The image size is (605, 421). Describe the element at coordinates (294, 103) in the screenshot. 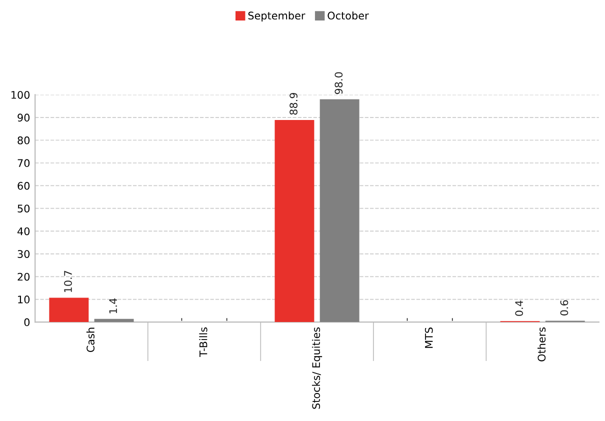

I see `data-label: 88.9` at that location.